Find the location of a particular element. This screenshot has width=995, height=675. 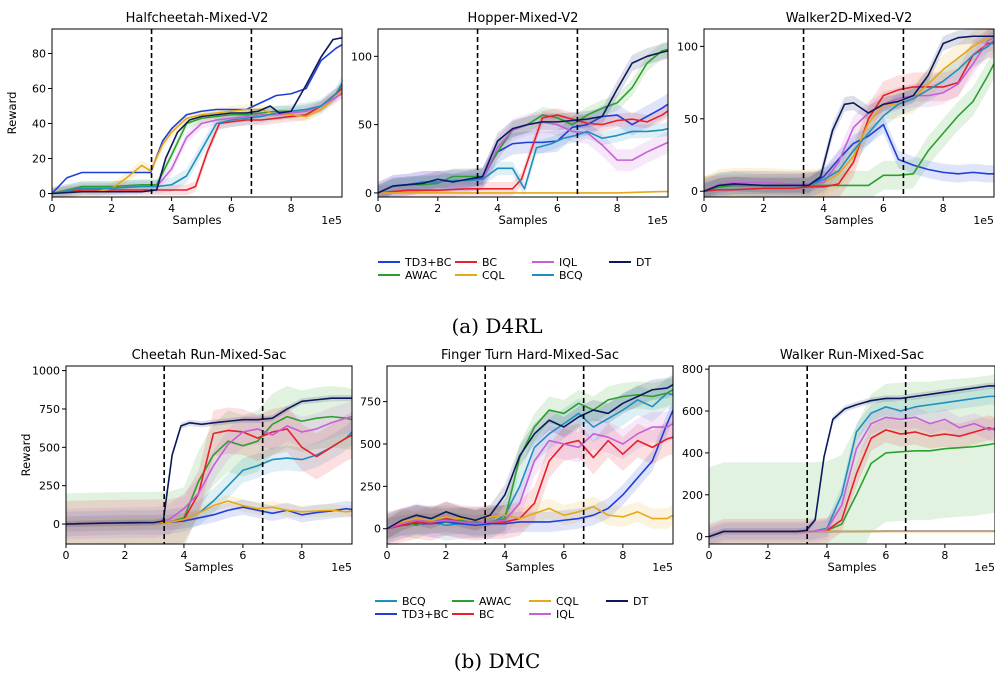

y-tick-label: 400 is located at coordinates (692, 453).